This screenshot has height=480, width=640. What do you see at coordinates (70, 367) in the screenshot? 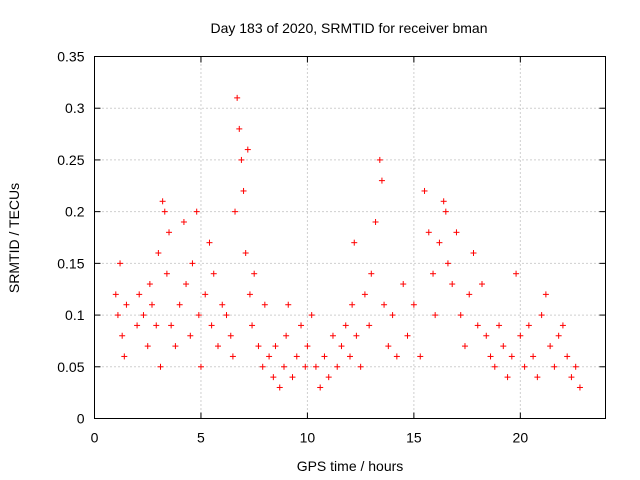
I see `y-tick-label: 0.05` at bounding box center [70, 367].